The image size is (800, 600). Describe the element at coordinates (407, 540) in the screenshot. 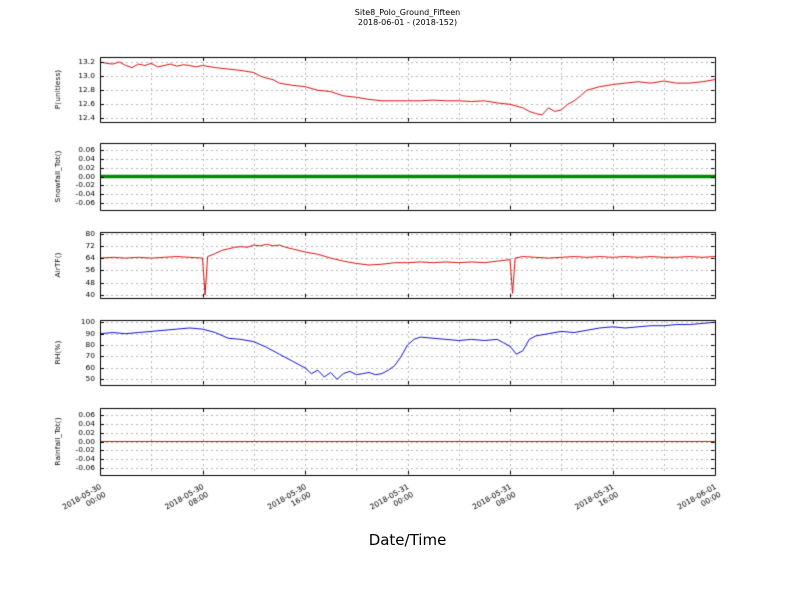

I see `x-axis-label: Date/Time` at that location.